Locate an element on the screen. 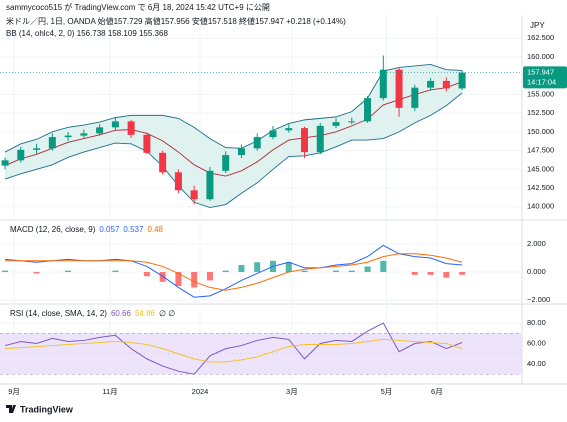  last-price-label: 157.947 is located at coordinates (540, 71).